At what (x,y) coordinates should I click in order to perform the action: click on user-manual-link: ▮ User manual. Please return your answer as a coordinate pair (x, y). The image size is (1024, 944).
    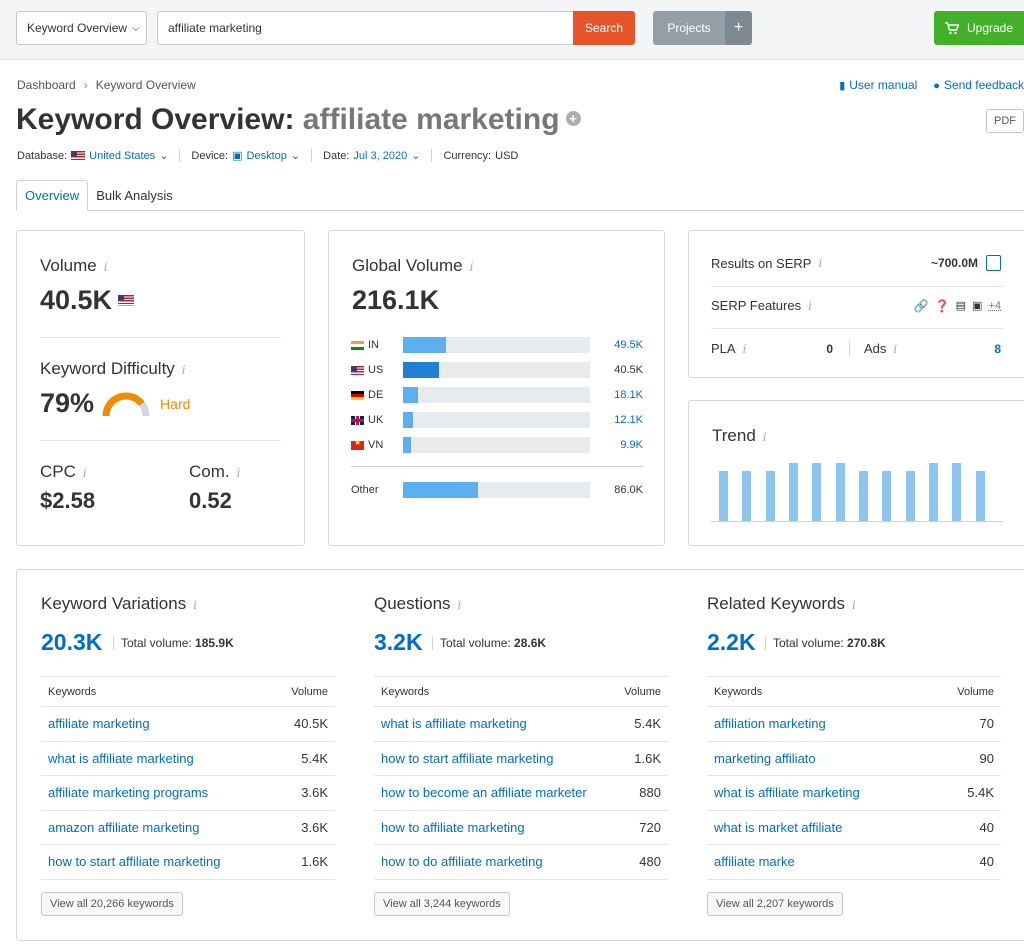
    Looking at the image, I should click on (878, 85).